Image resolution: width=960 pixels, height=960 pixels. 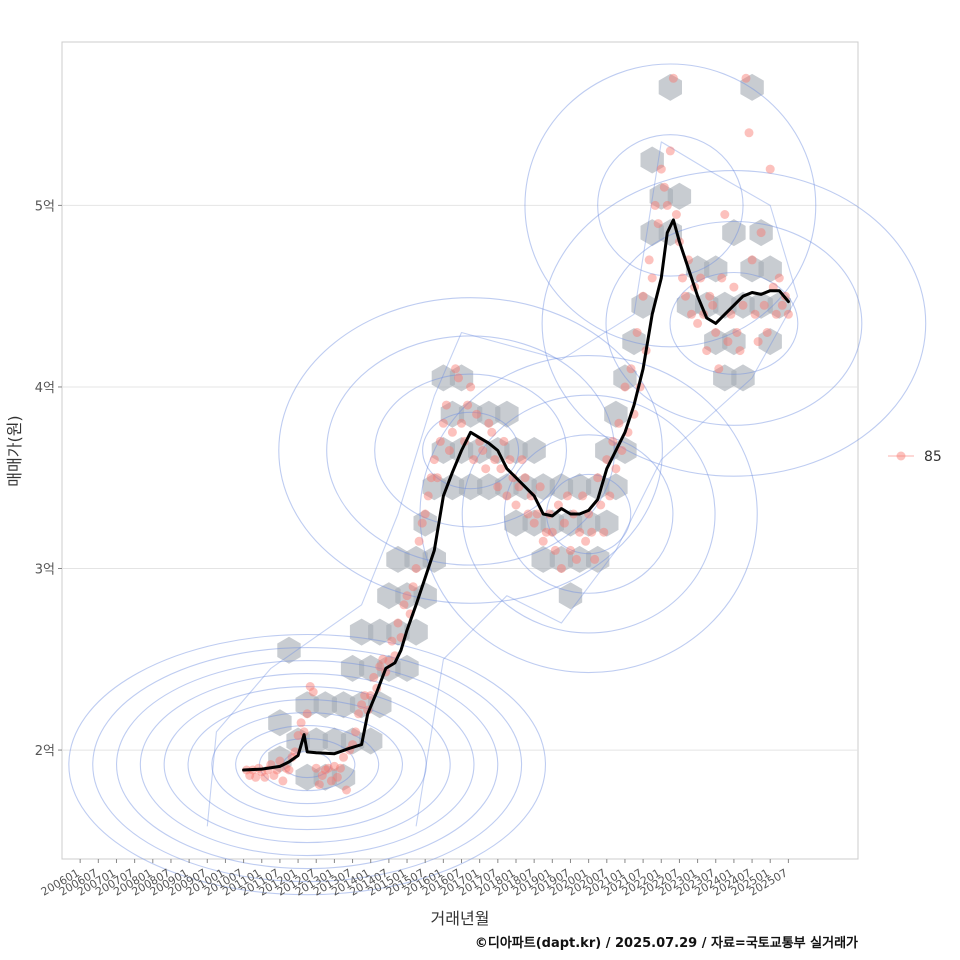 I want to click on y-axis-title: 매매가(원), so click(x=14, y=450).